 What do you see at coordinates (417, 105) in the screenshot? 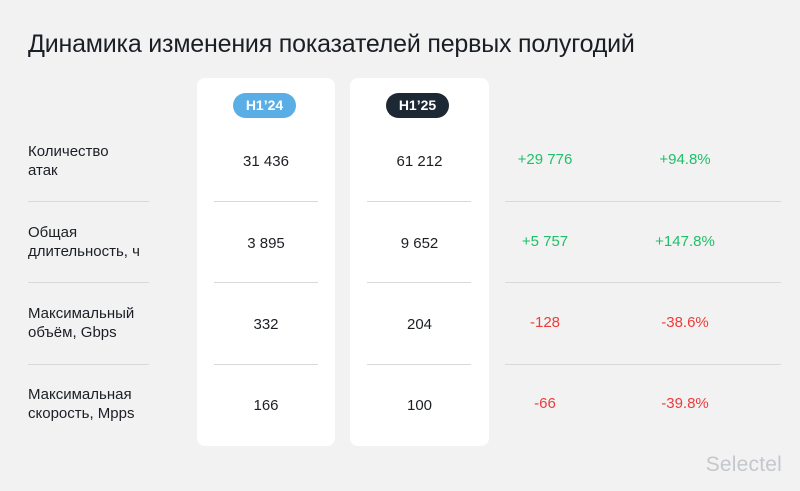
I see `h1-25-header-pill: H1’25` at bounding box center [417, 105].